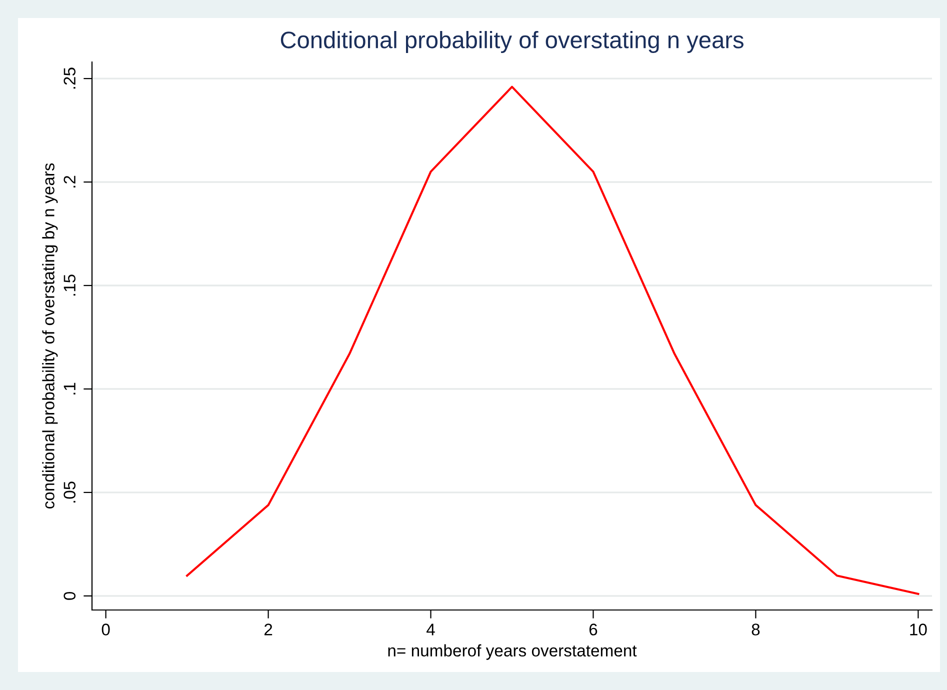 This screenshot has width=947, height=690. What do you see at coordinates (70, 492) in the screenshot?
I see `y-tick-label: .05` at bounding box center [70, 492].